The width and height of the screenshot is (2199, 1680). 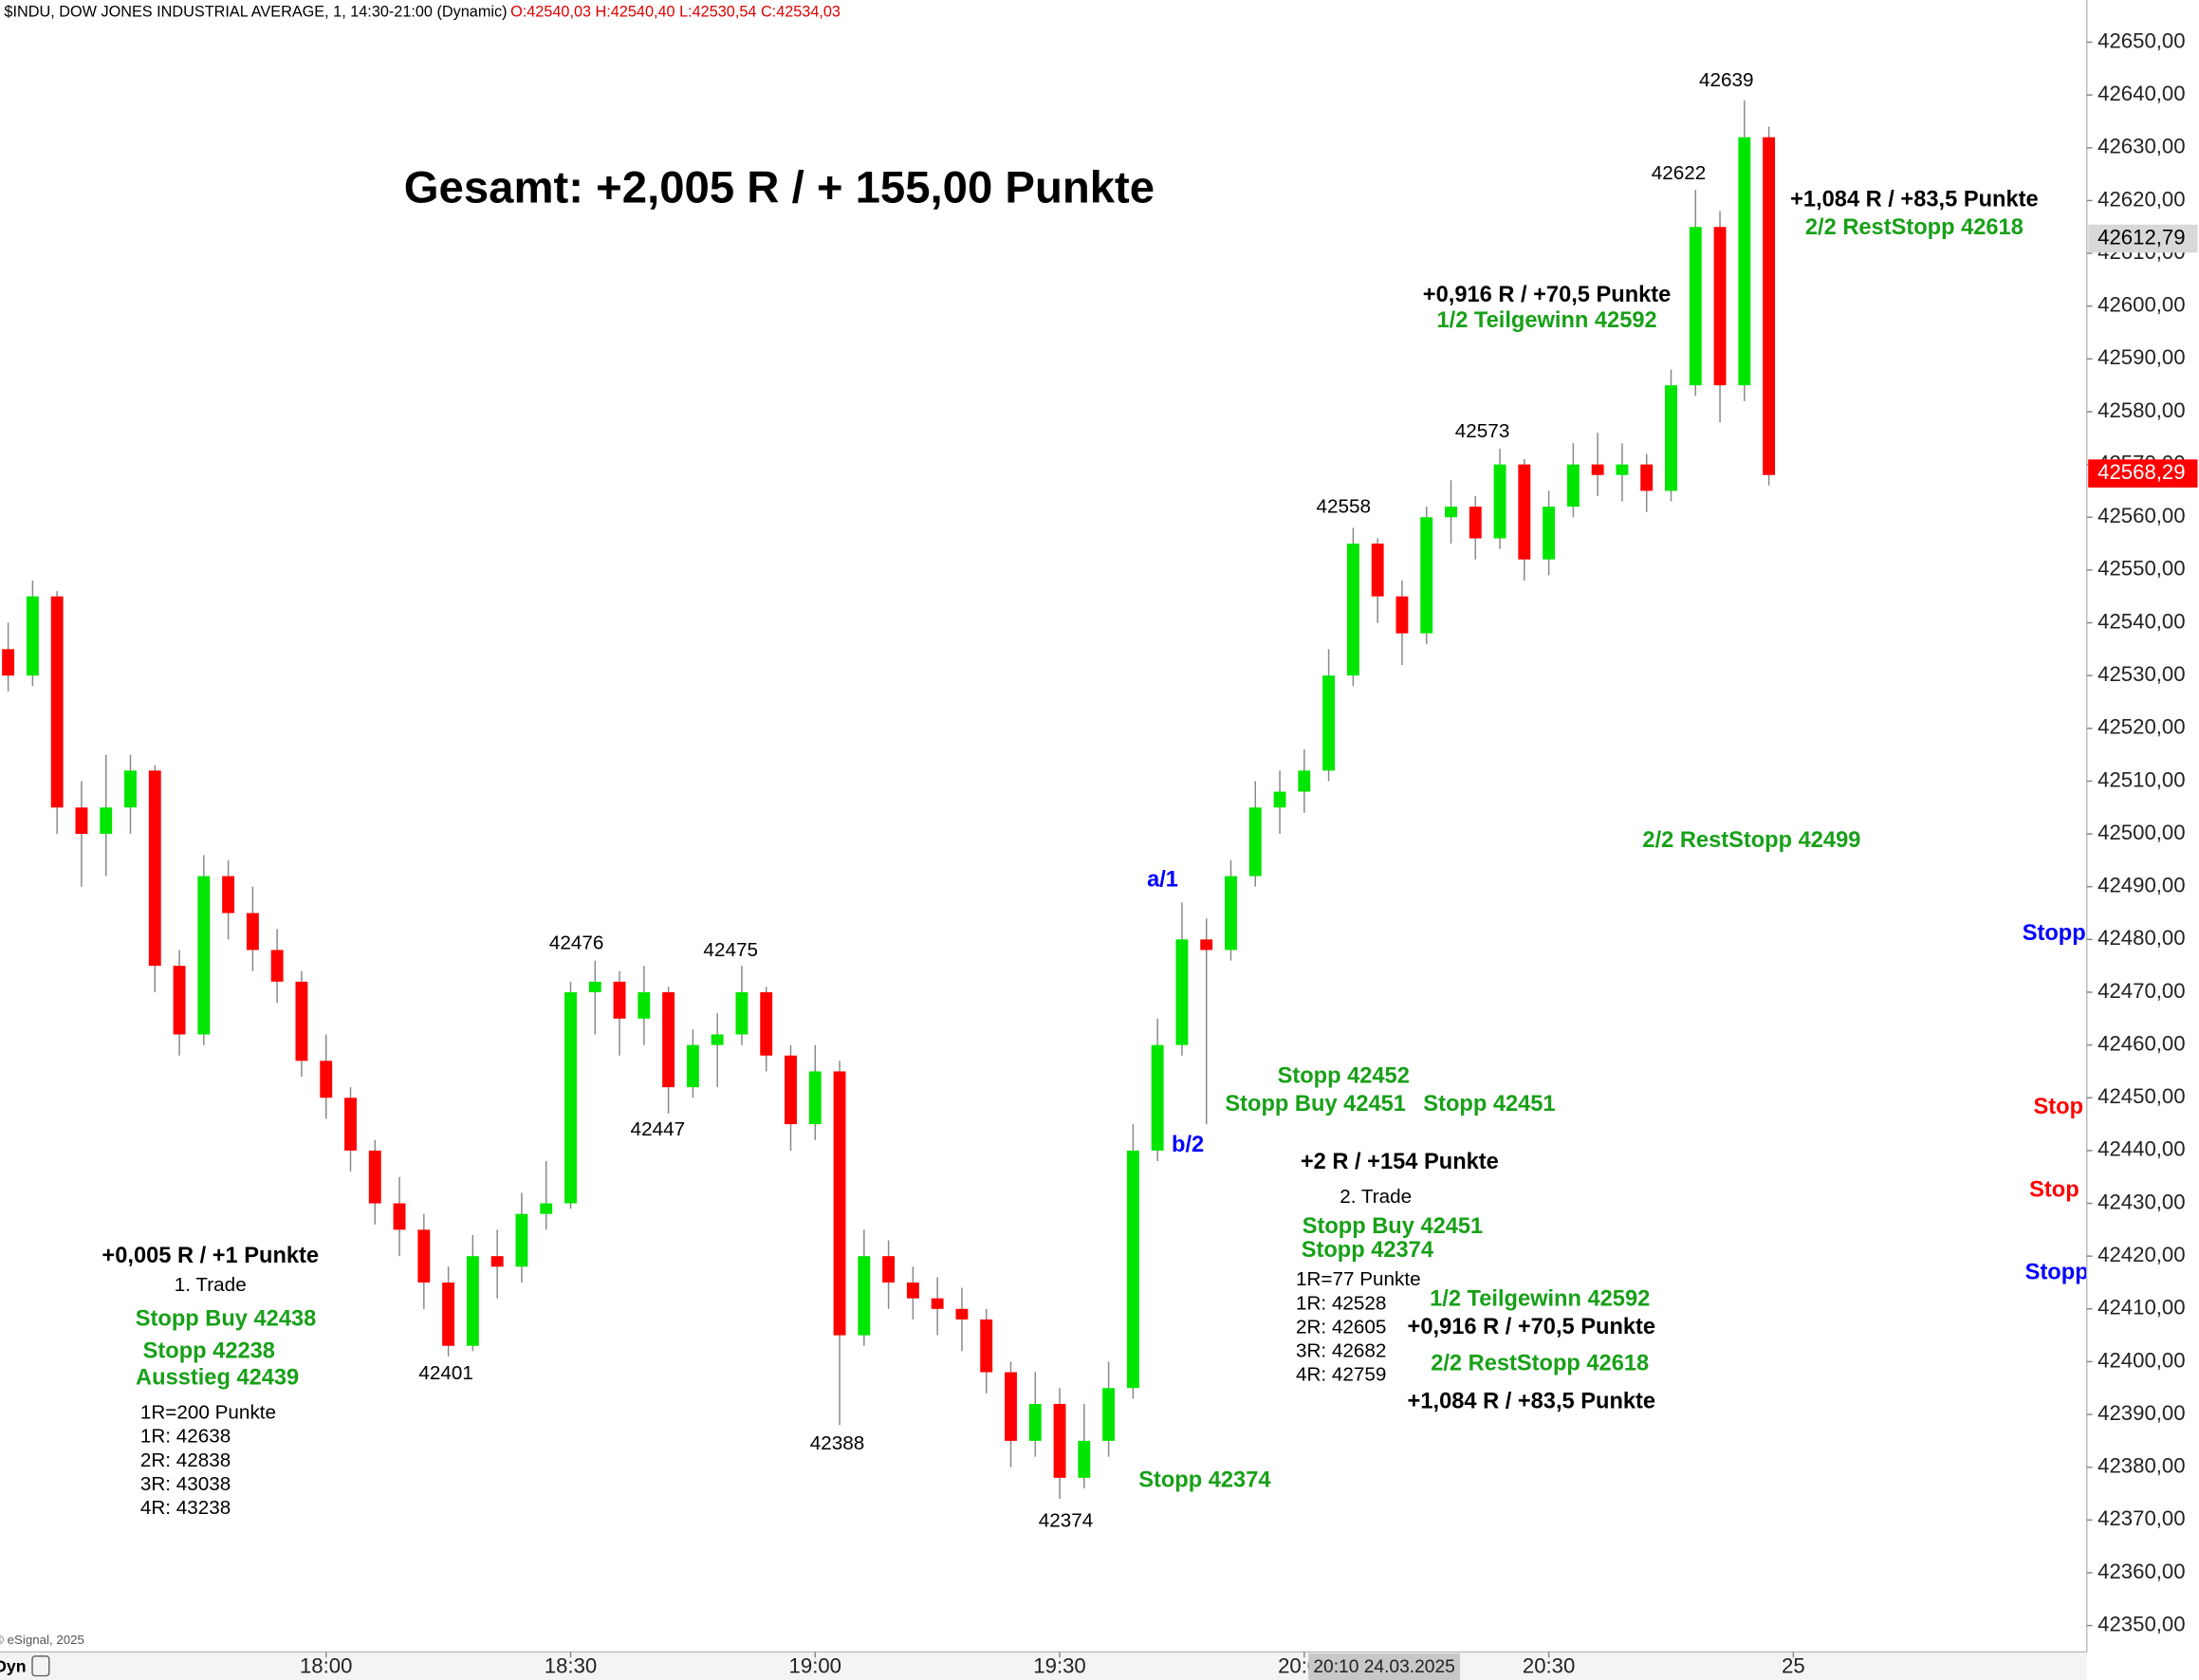 What do you see at coordinates (2143, 238) in the screenshot?
I see `price-box` at bounding box center [2143, 238].